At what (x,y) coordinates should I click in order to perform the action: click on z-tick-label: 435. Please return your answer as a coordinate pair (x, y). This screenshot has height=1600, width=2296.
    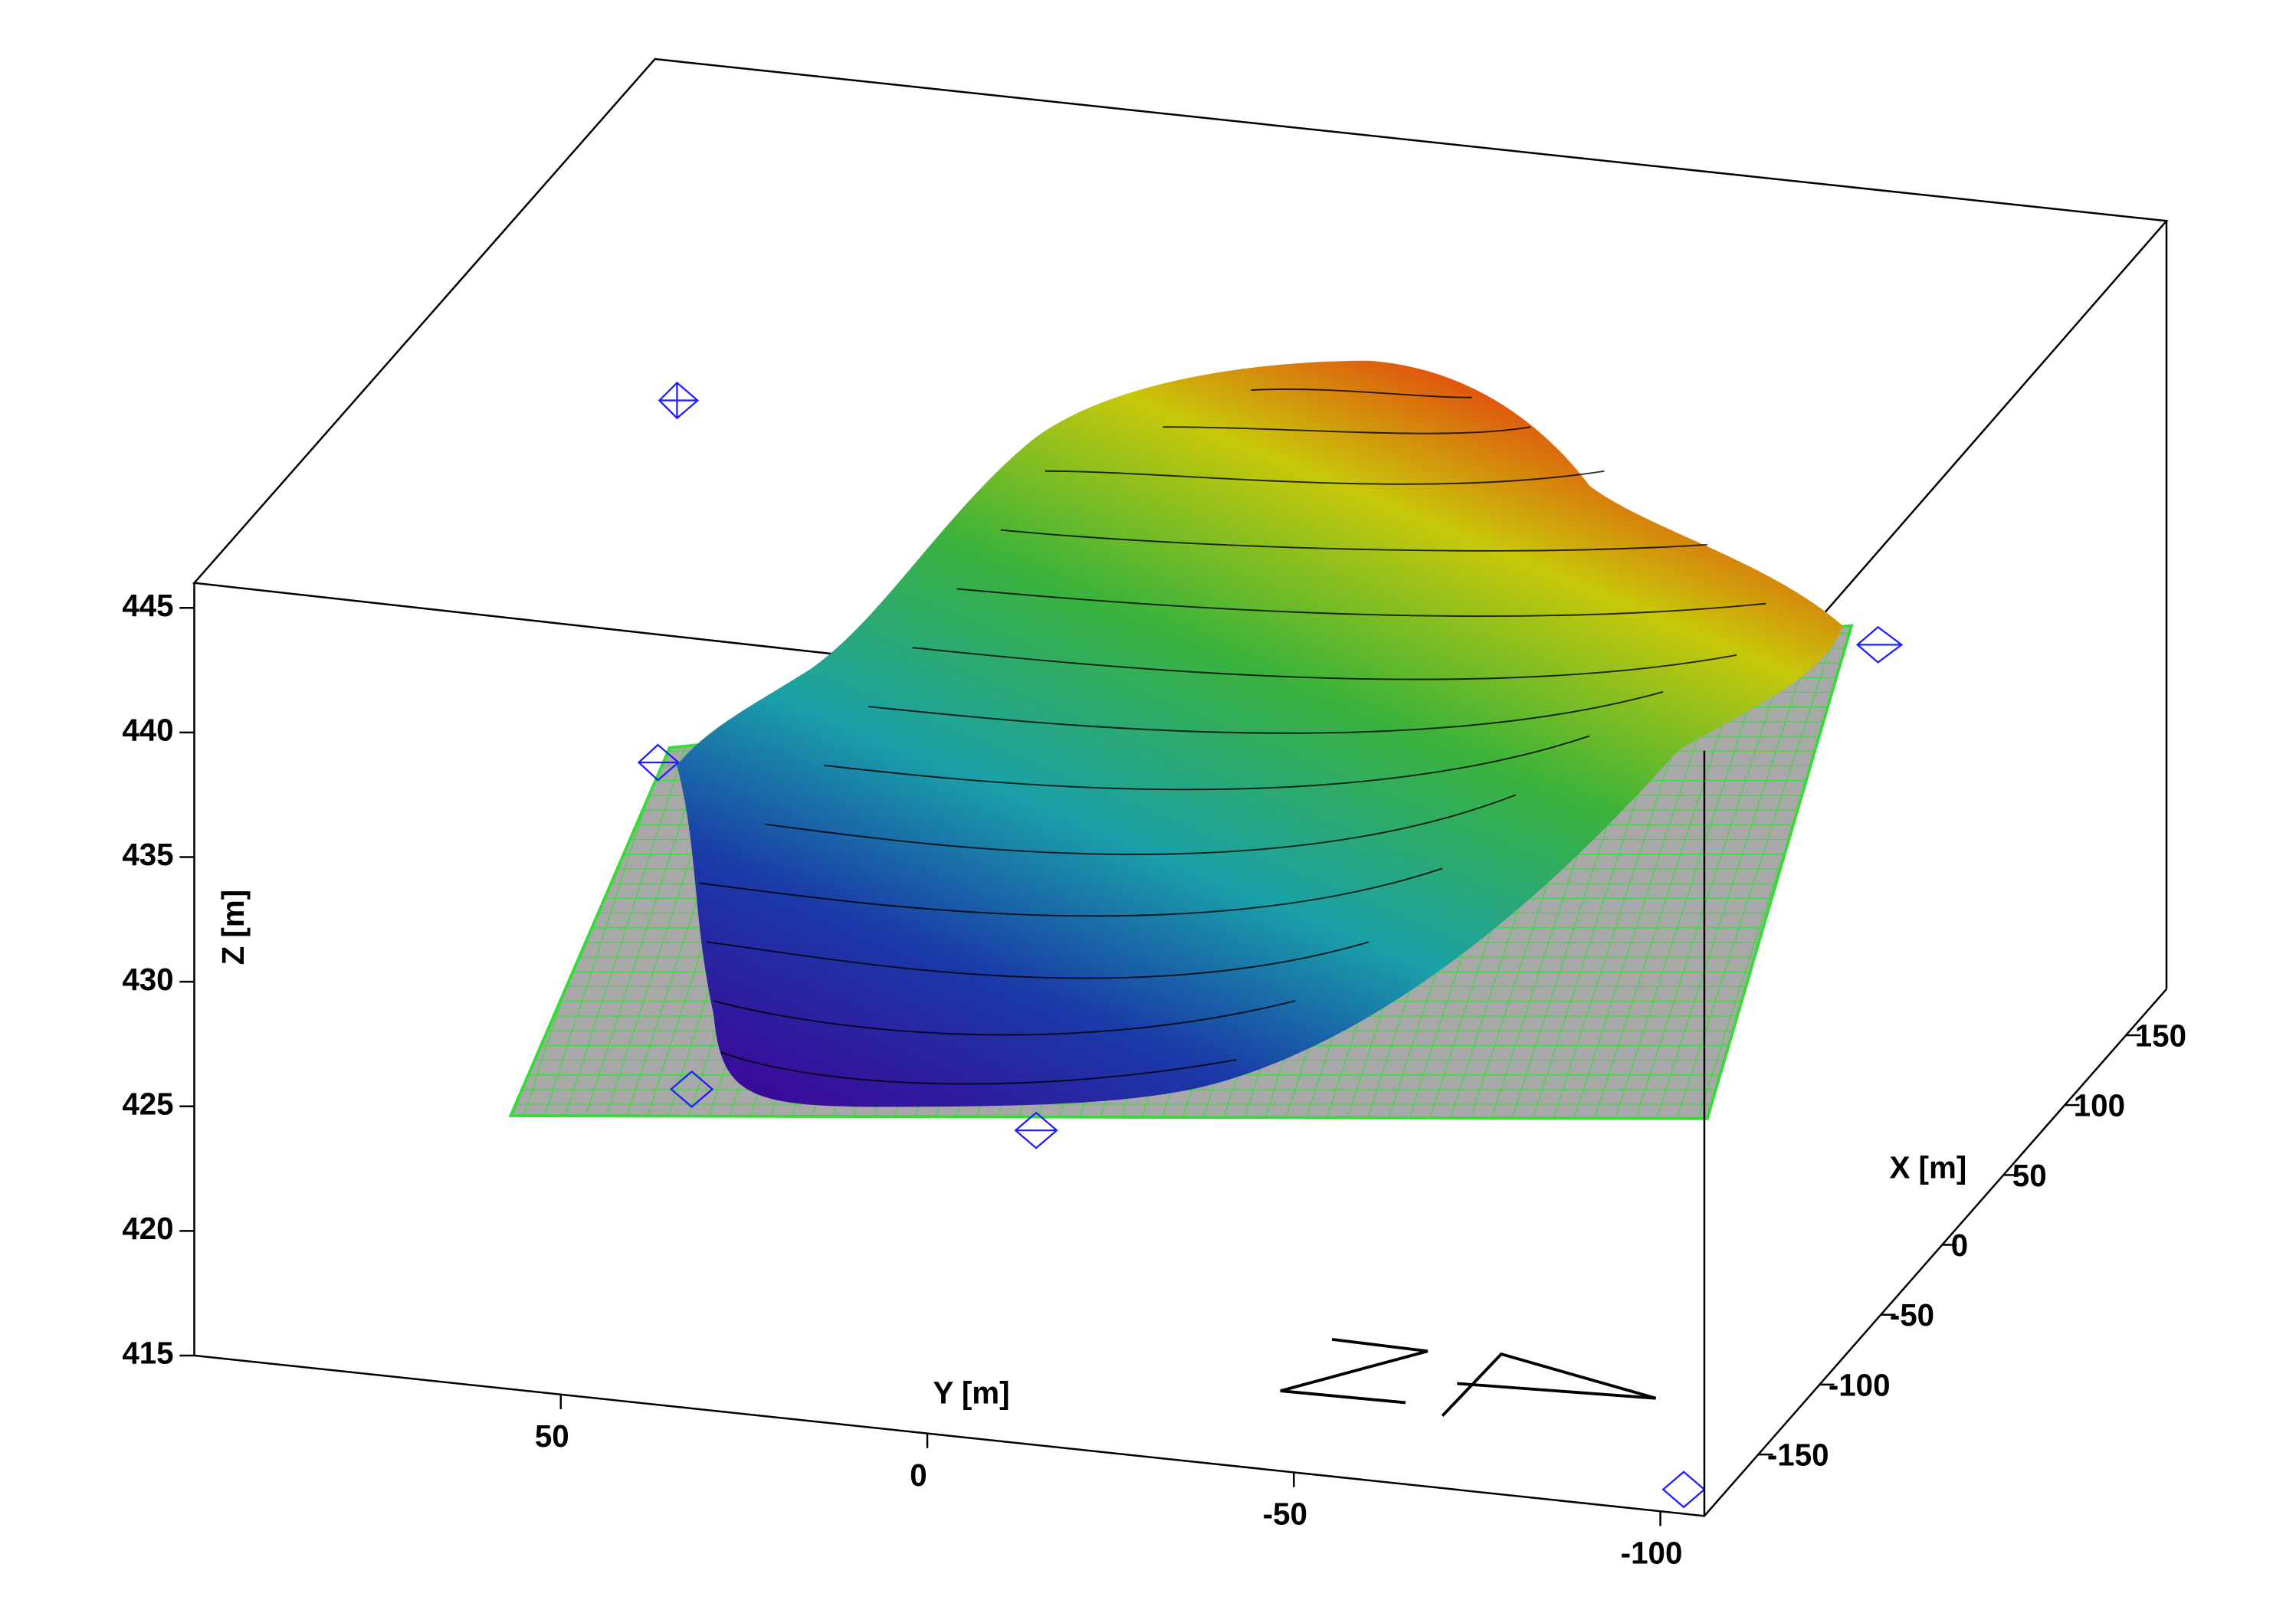
    Looking at the image, I should click on (147, 854).